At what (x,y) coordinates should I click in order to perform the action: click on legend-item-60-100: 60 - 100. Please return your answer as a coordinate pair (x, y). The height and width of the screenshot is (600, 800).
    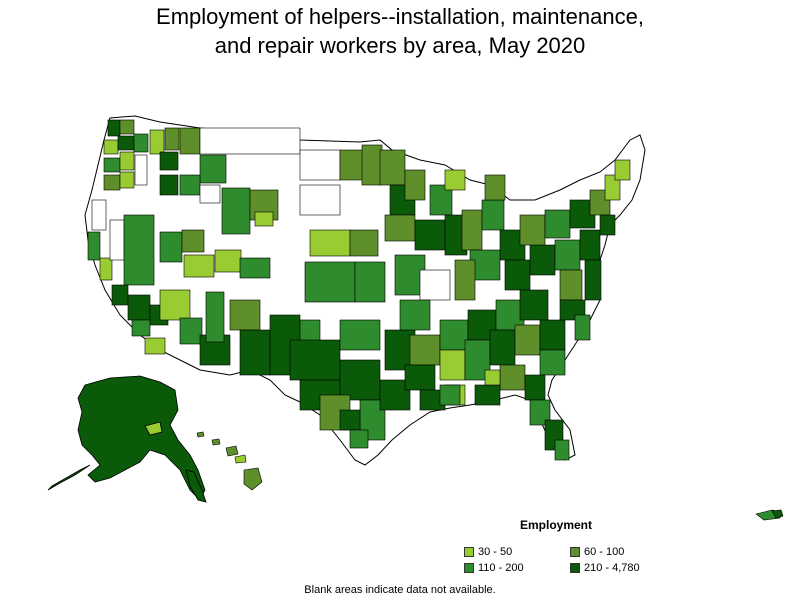
    Looking at the image, I should click on (597, 552).